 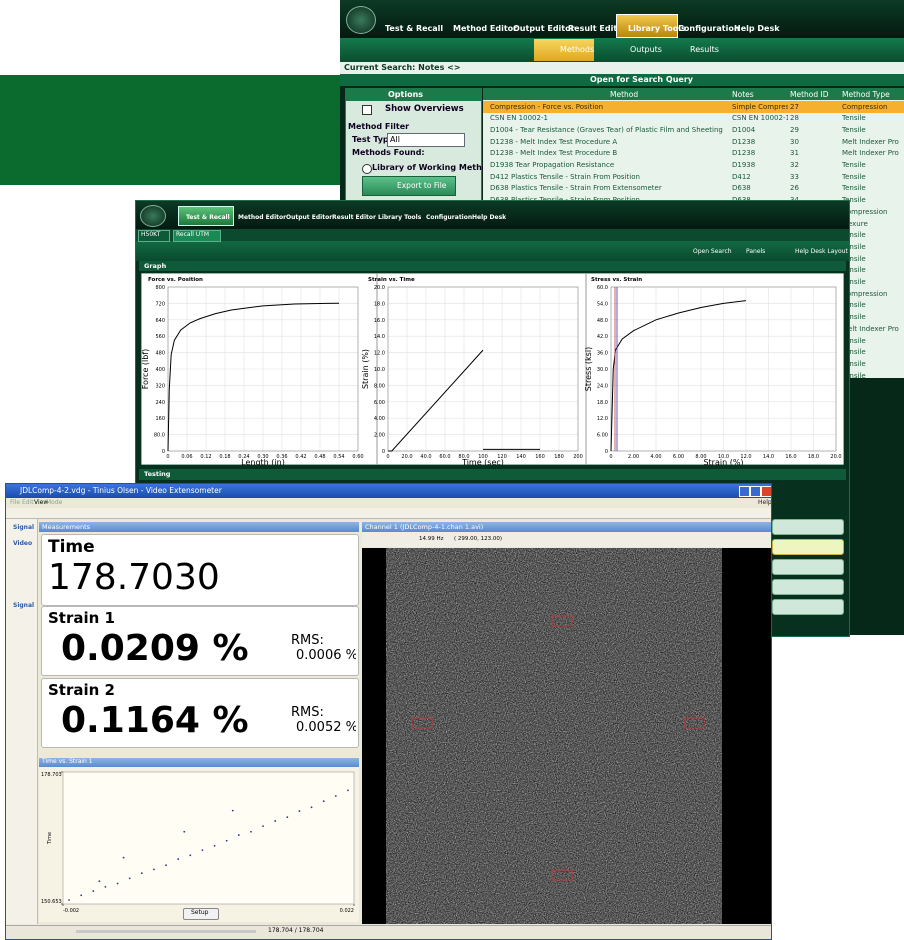 What do you see at coordinates (794, 141) in the screenshot?
I see `table-cell: 30` at bounding box center [794, 141].